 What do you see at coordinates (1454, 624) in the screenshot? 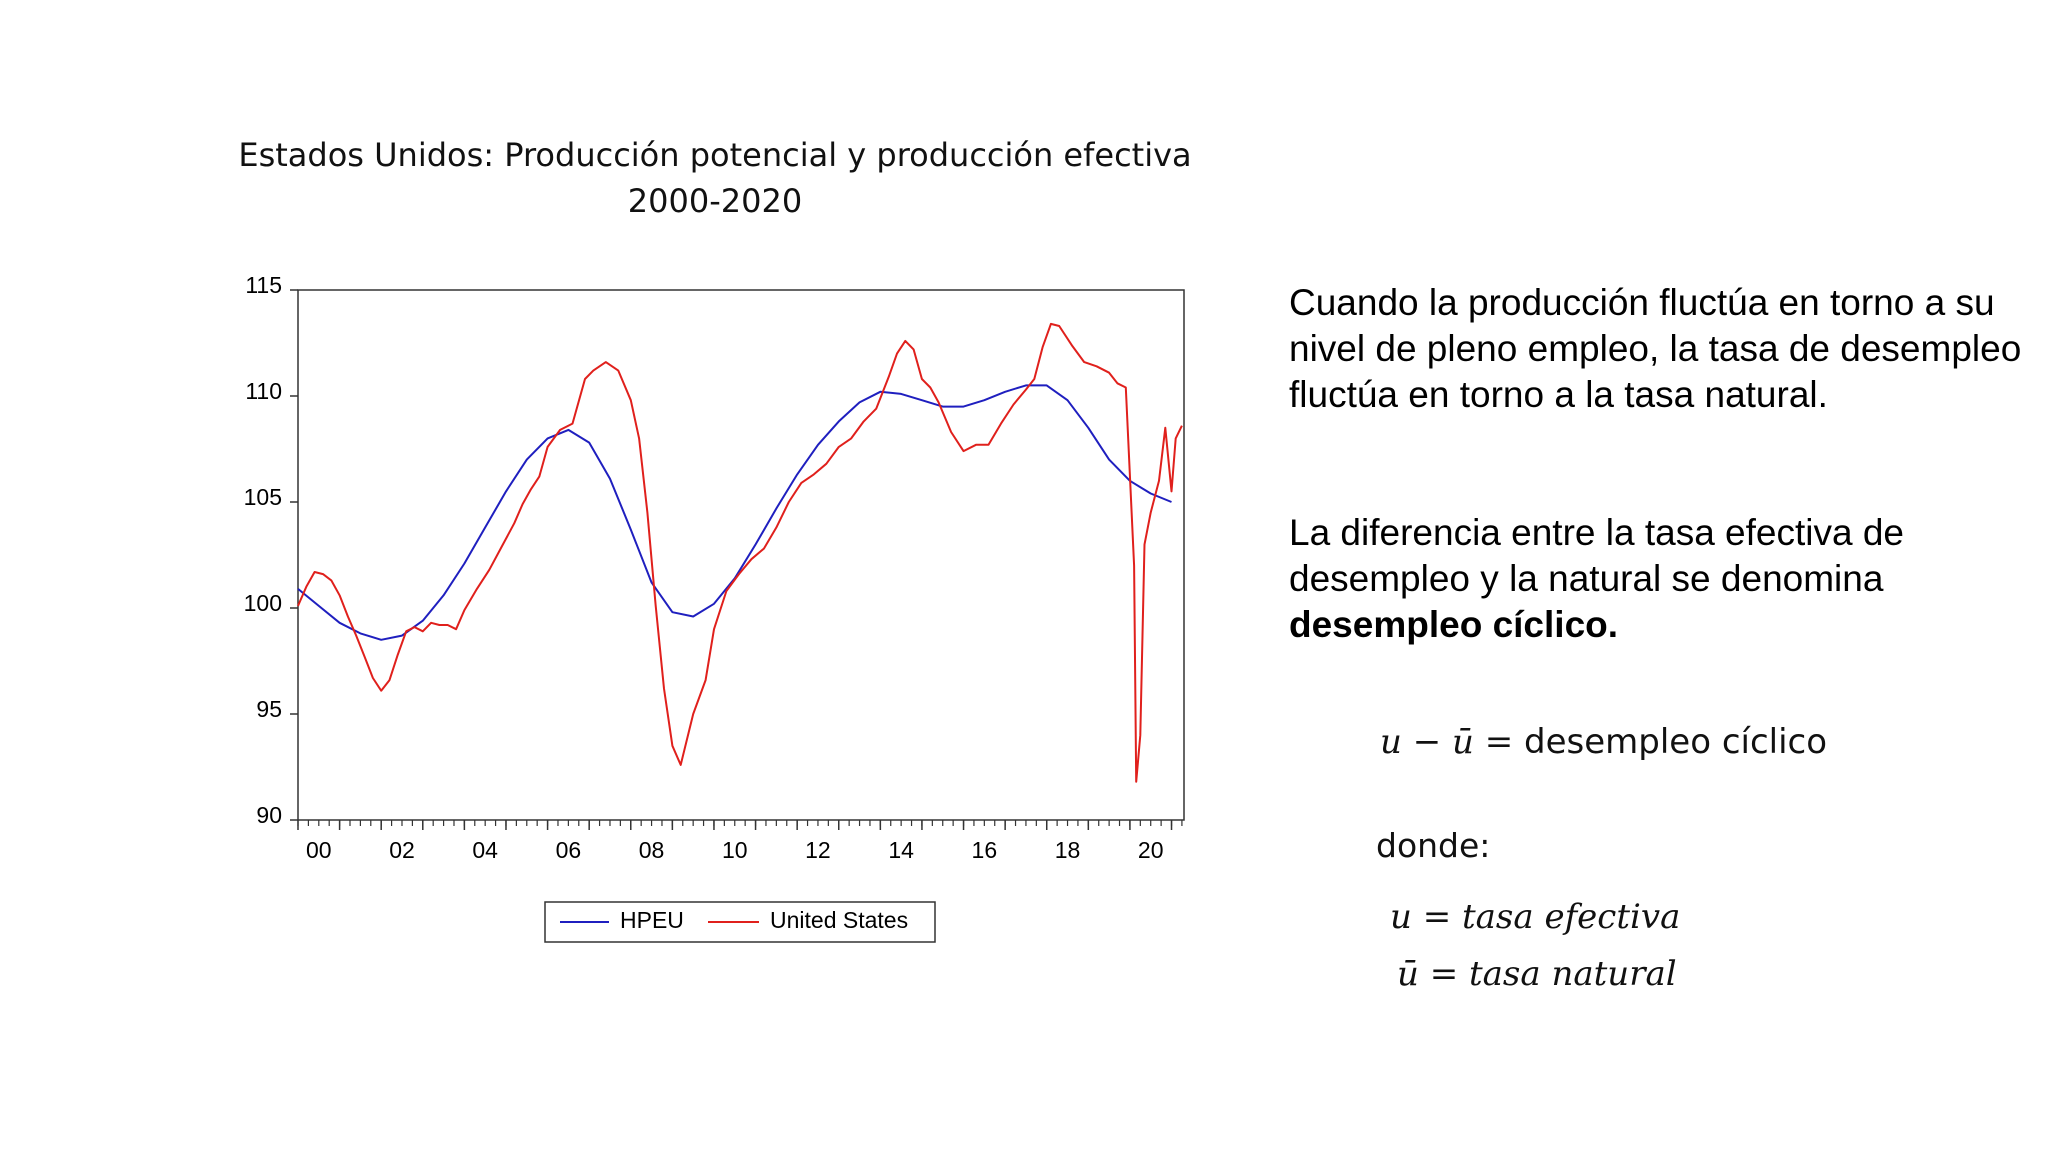
I see `paragraph-2-bold: desempleo cíclico.` at bounding box center [1454, 624].